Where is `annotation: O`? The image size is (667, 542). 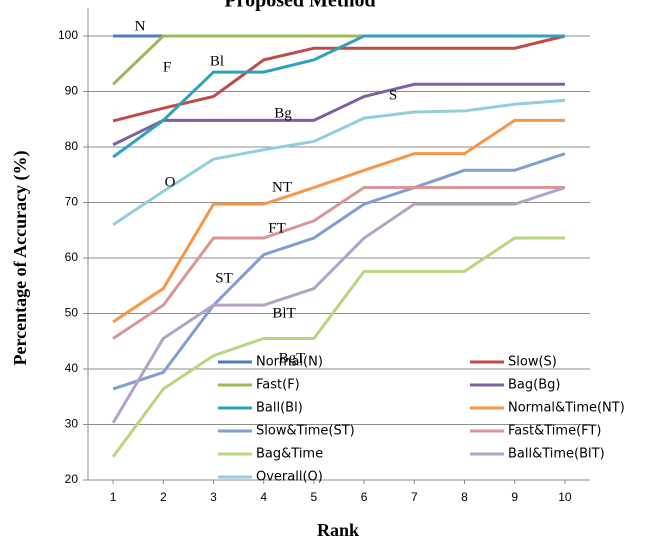
annotation: O is located at coordinates (170, 182).